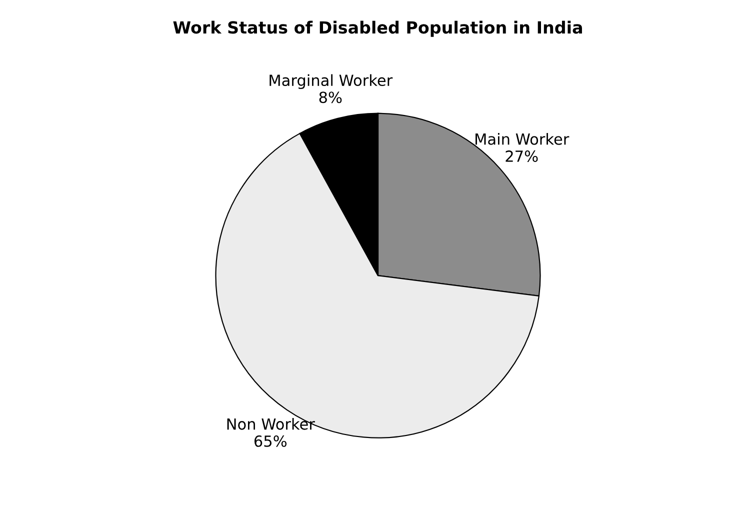 The image size is (756, 520). I want to click on data-label: 65%, so click(270, 441).